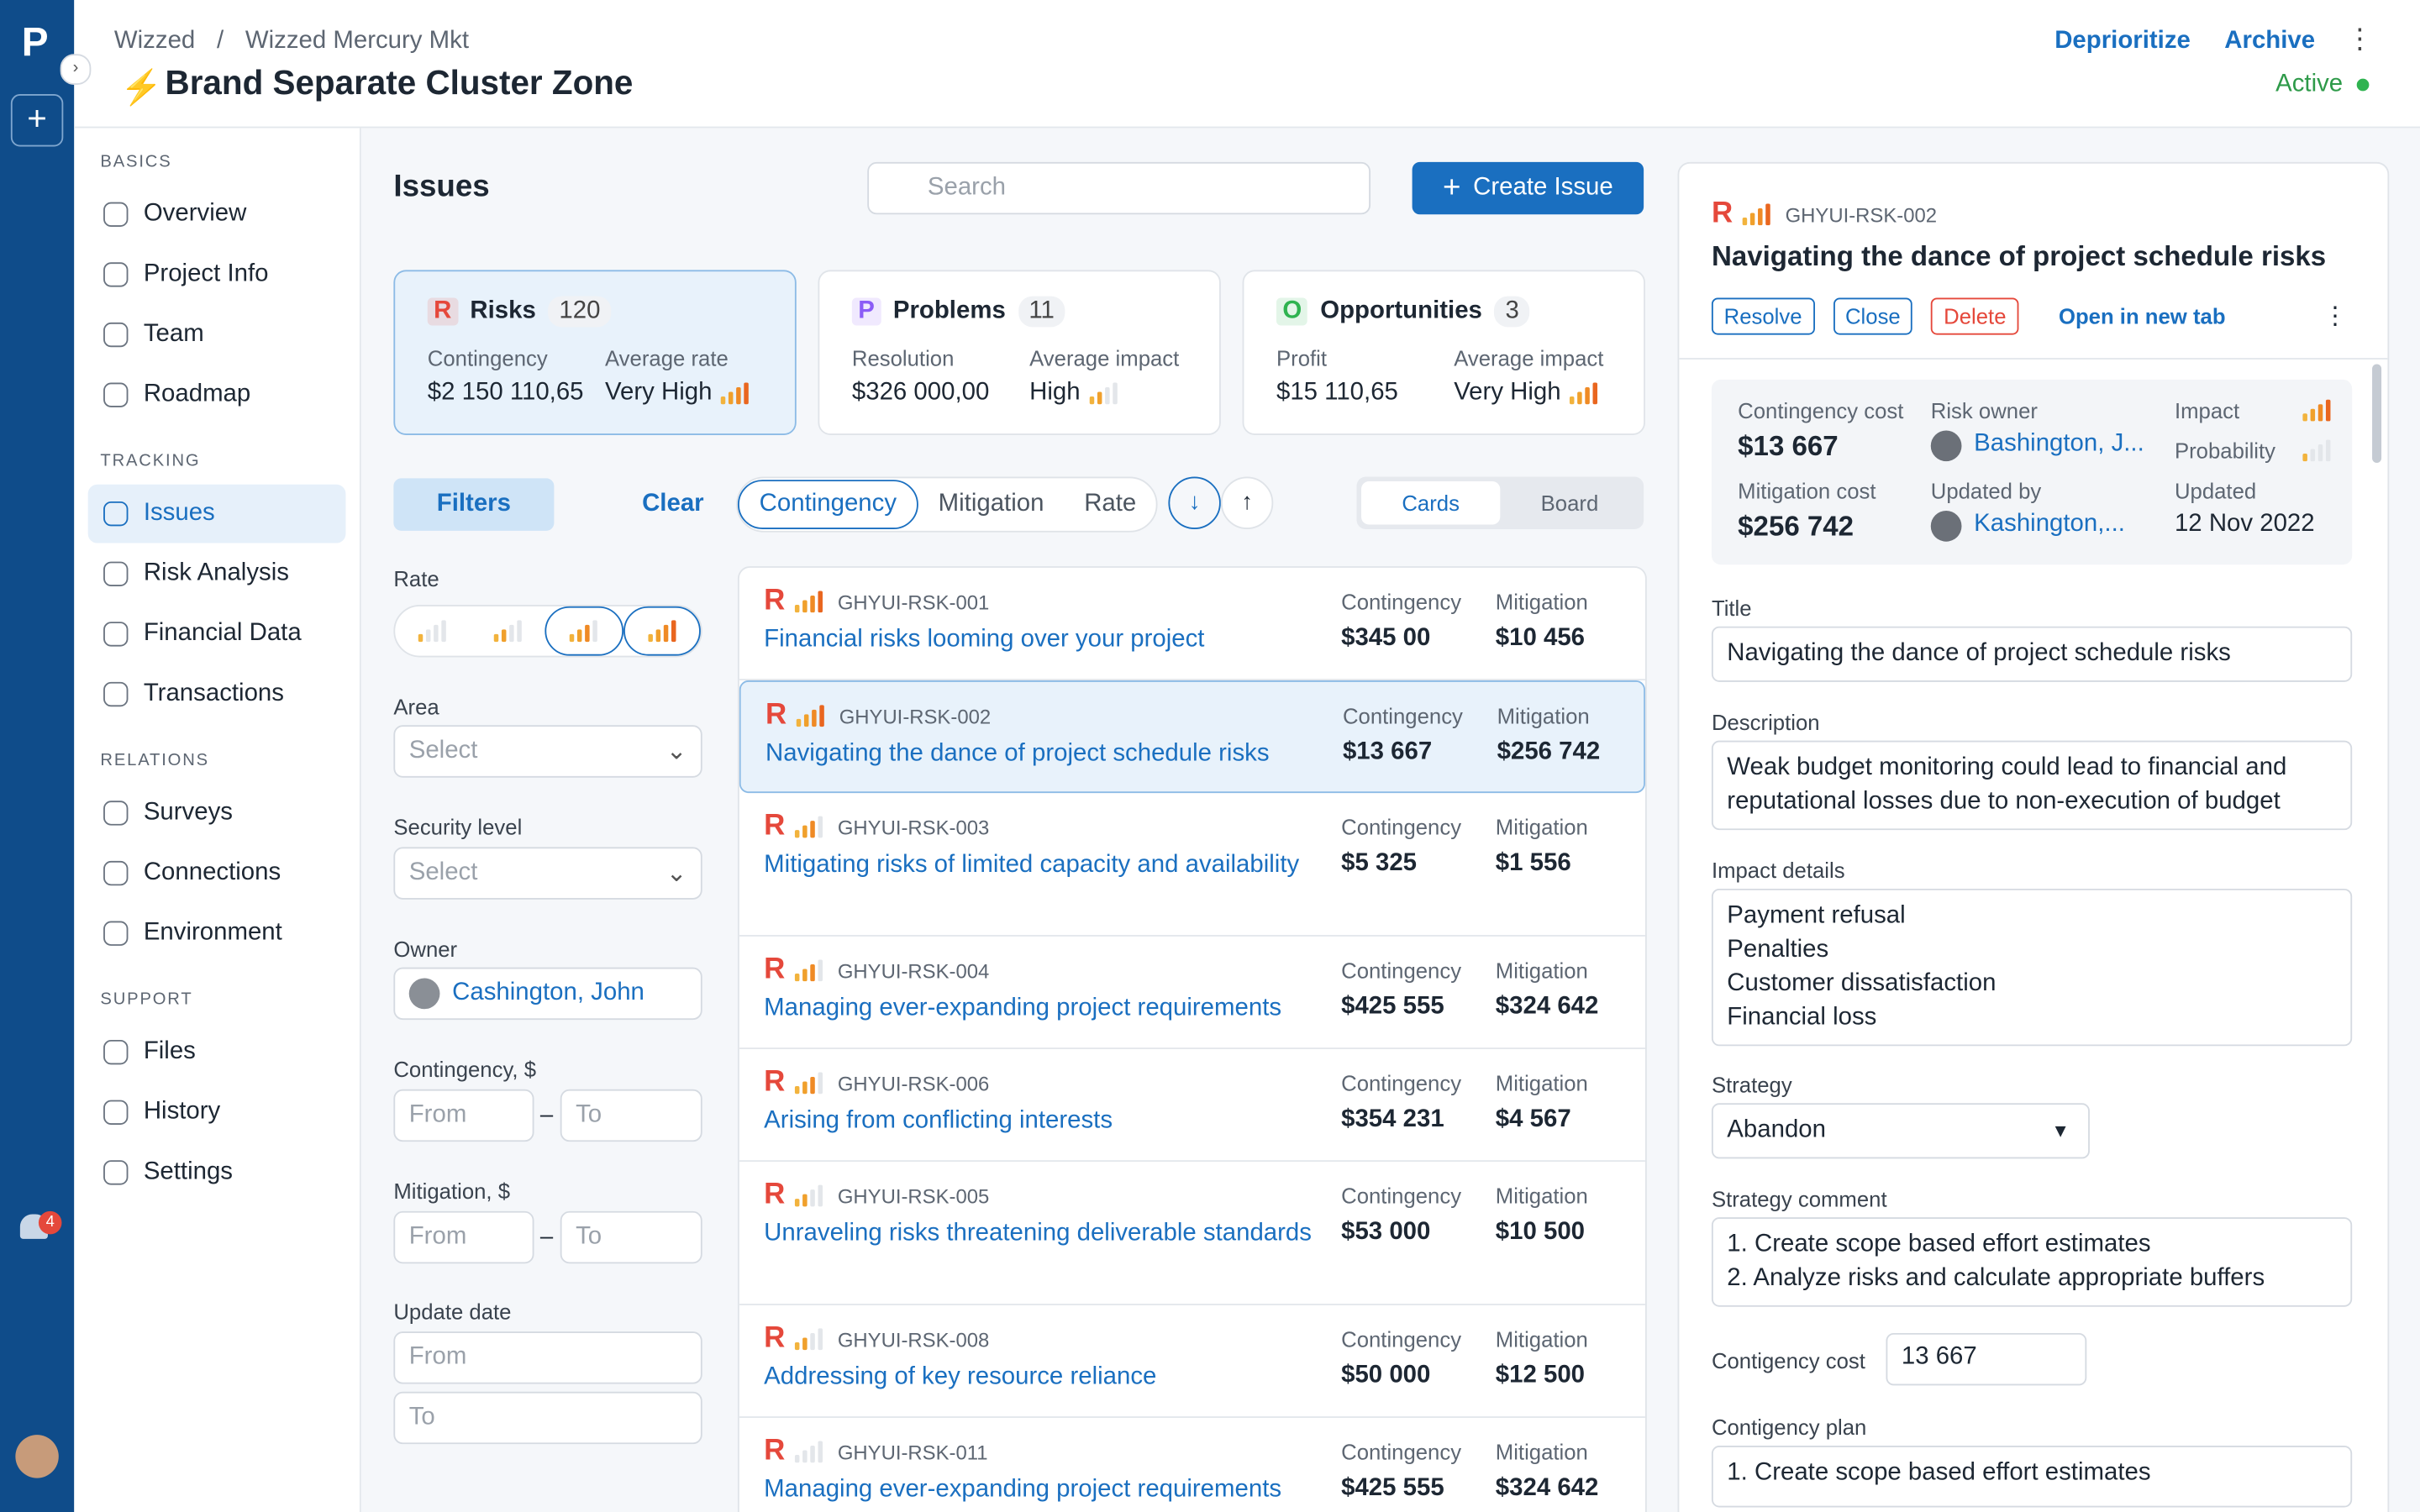 The height and width of the screenshot is (1512, 2420). Describe the element at coordinates (991, 504) in the screenshot. I see `sort-tab: Mitigation` at that location.